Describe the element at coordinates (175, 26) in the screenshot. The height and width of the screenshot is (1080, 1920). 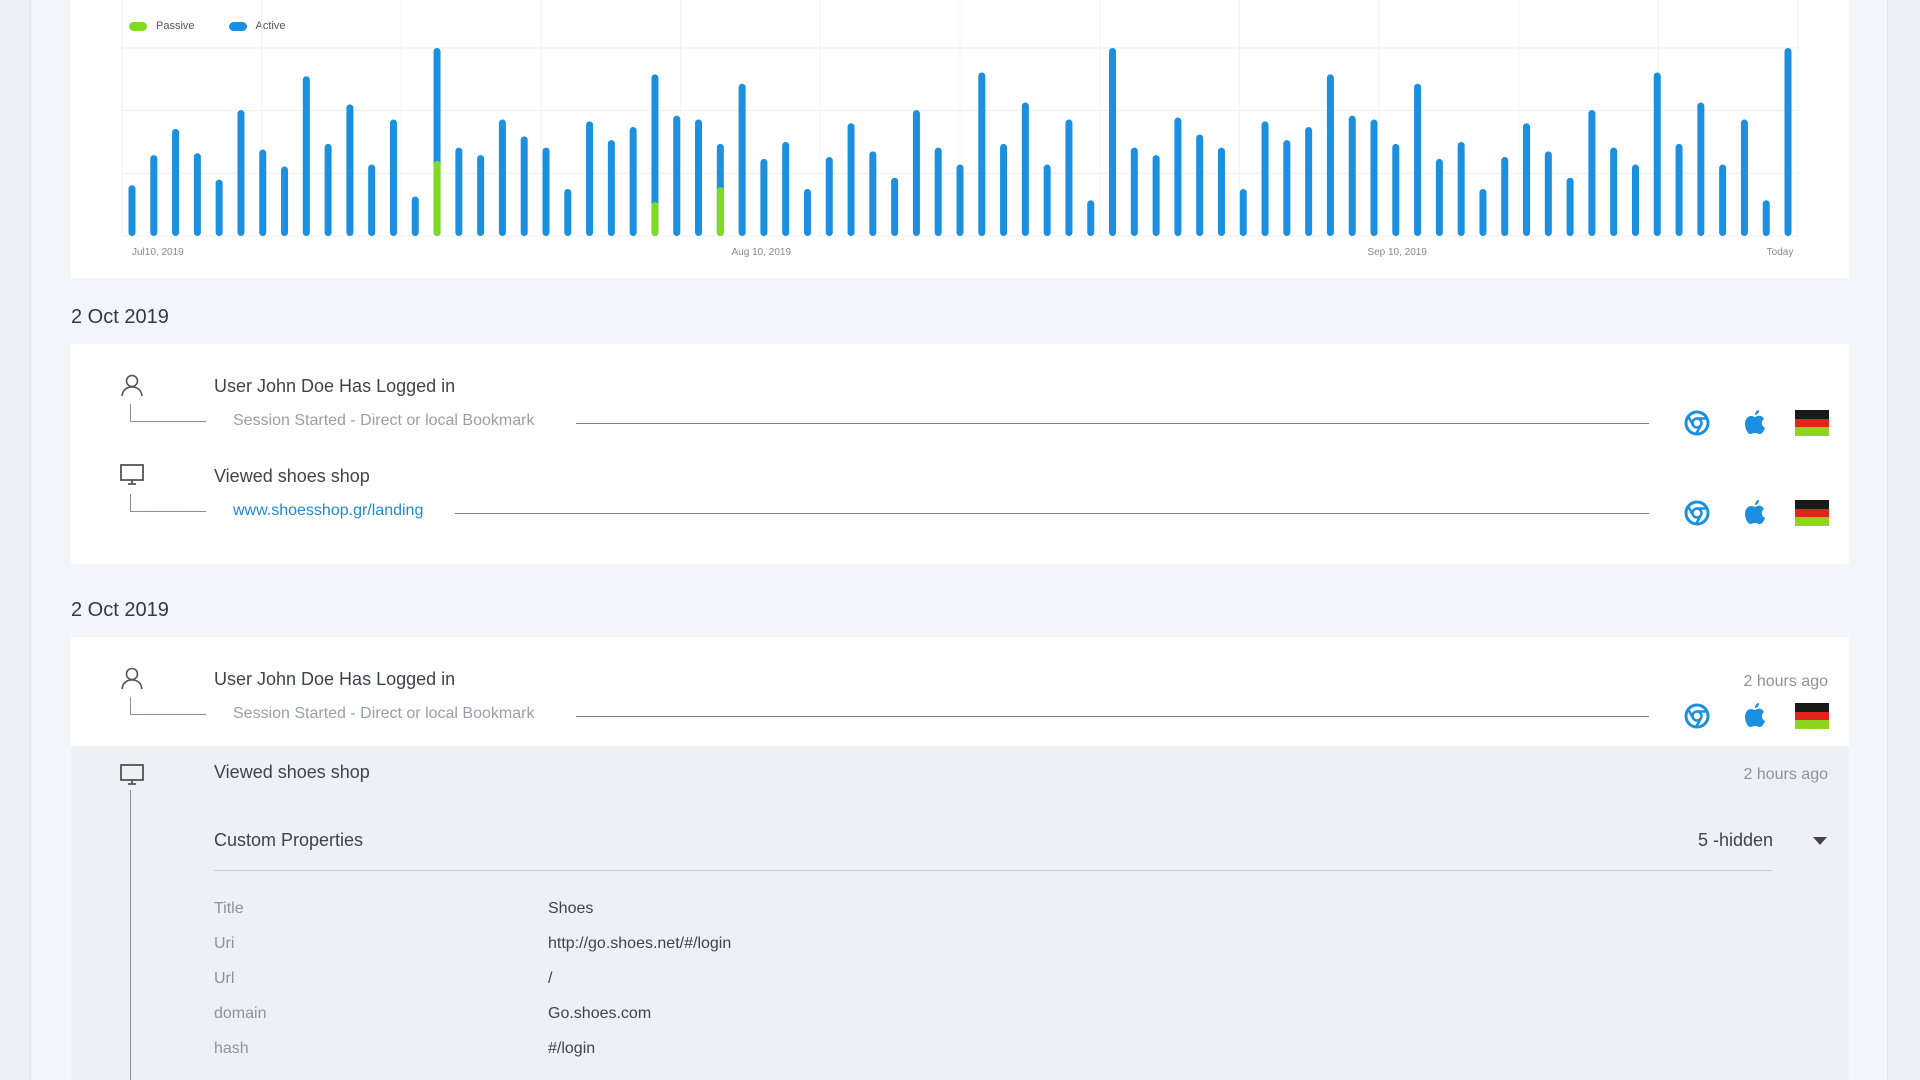
I see `legend-label-passive: Passive` at that location.